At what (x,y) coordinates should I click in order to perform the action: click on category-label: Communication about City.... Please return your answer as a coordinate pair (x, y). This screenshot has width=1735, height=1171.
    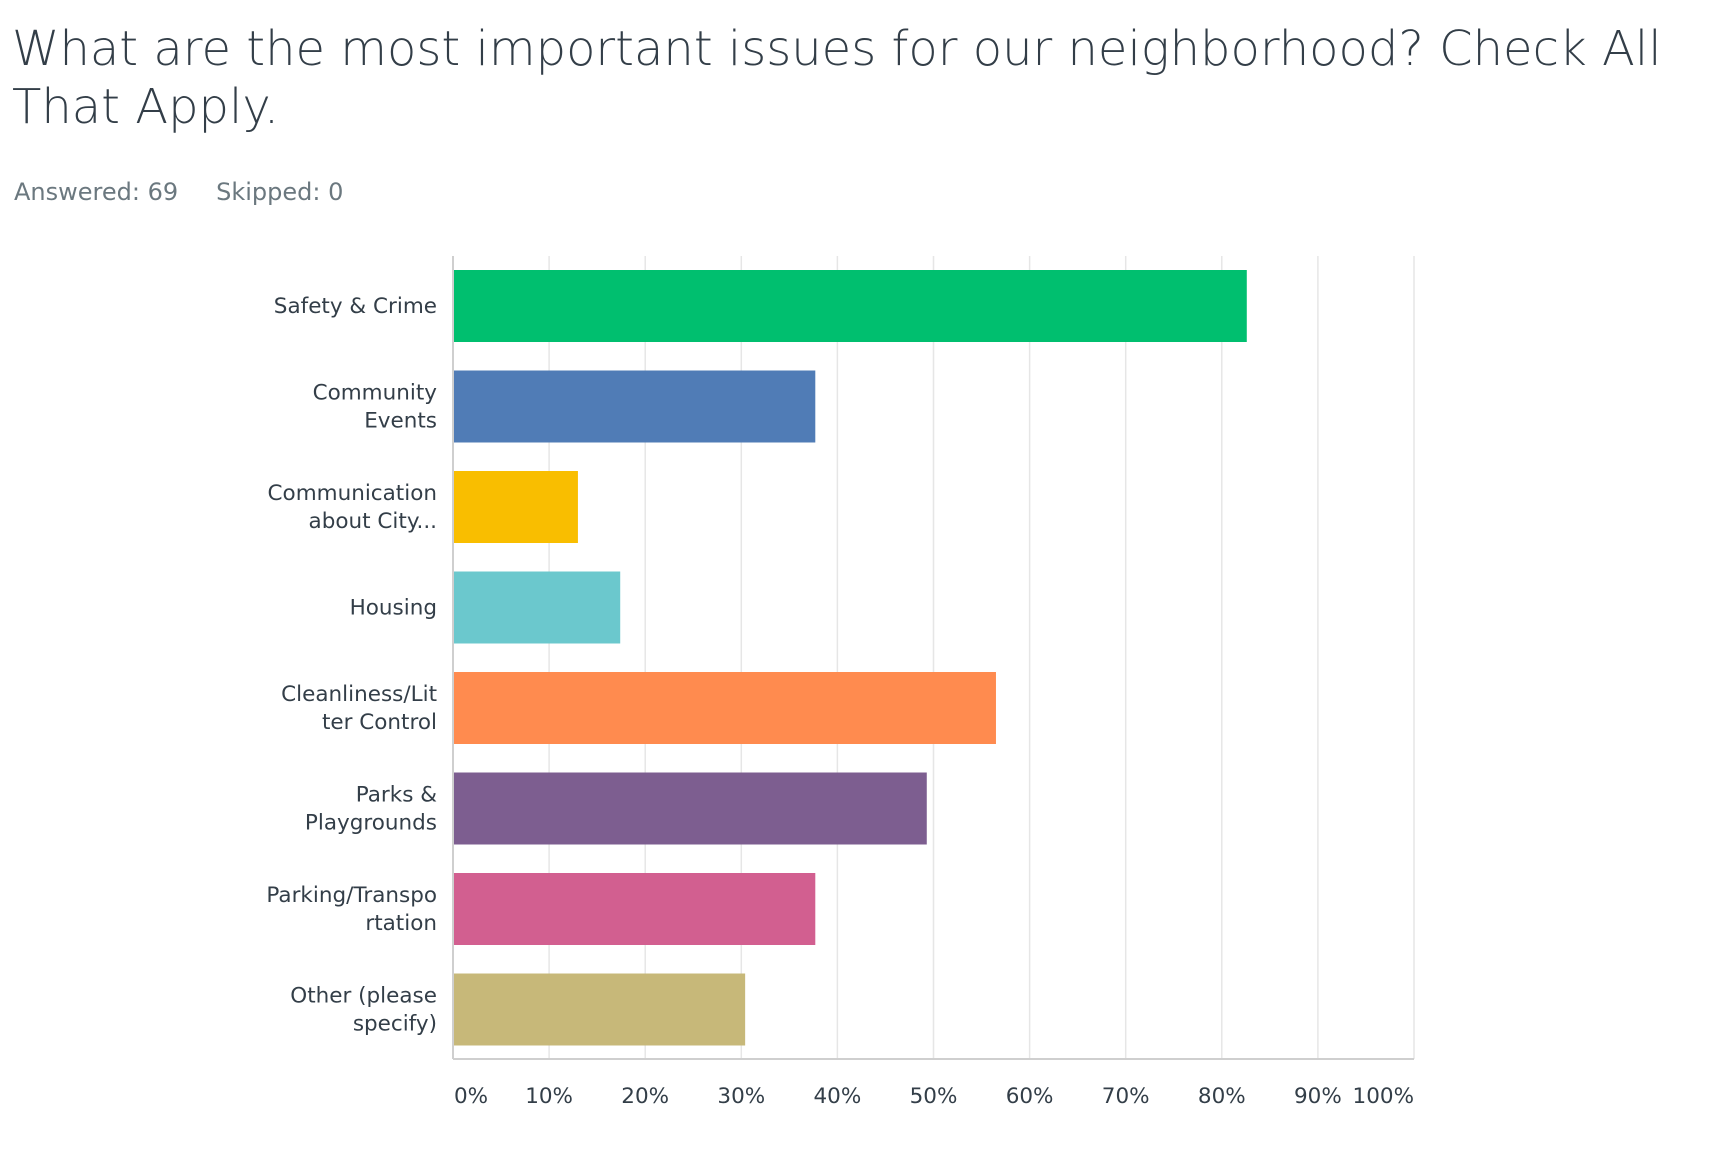
    Looking at the image, I should click on (352, 507).